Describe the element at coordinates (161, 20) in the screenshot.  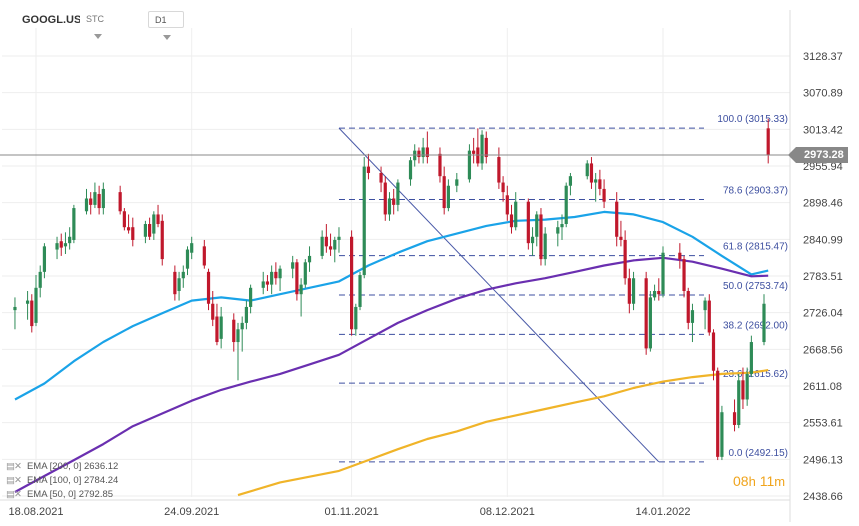
I see `interval-label: D1` at that location.